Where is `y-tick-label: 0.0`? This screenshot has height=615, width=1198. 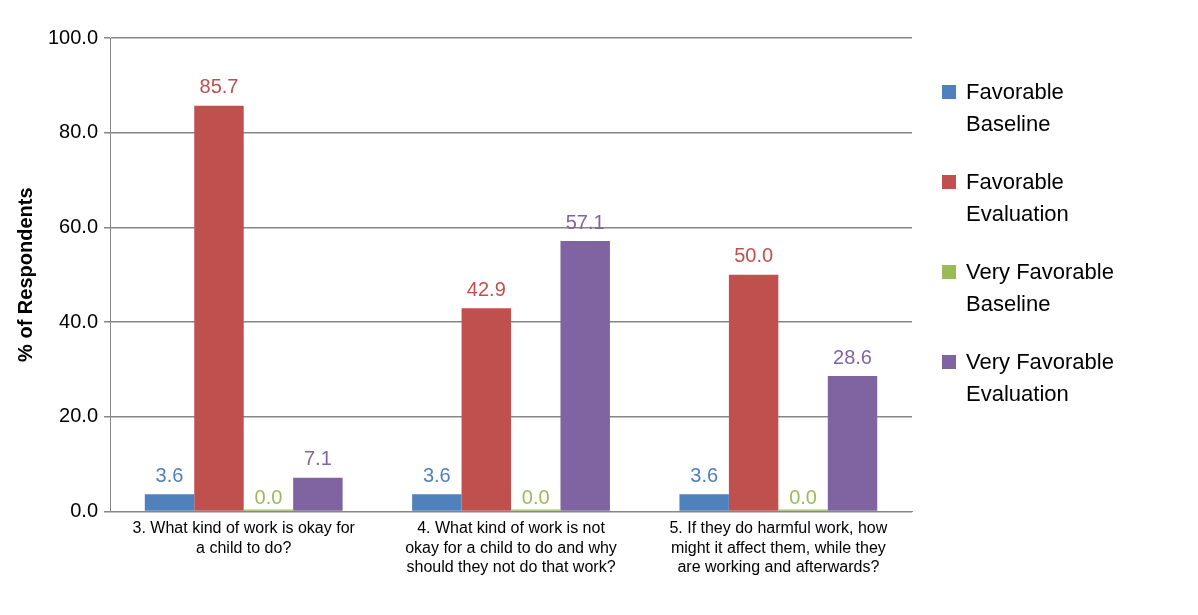 y-tick-label: 0.0 is located at coordinates (84, 509).